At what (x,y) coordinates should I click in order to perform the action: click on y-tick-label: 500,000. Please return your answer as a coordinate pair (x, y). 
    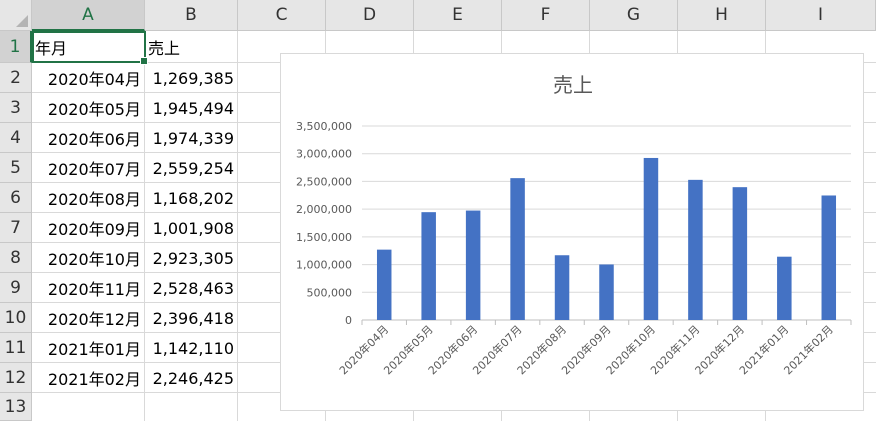
    Looking at the image, I should click on (330, 292).